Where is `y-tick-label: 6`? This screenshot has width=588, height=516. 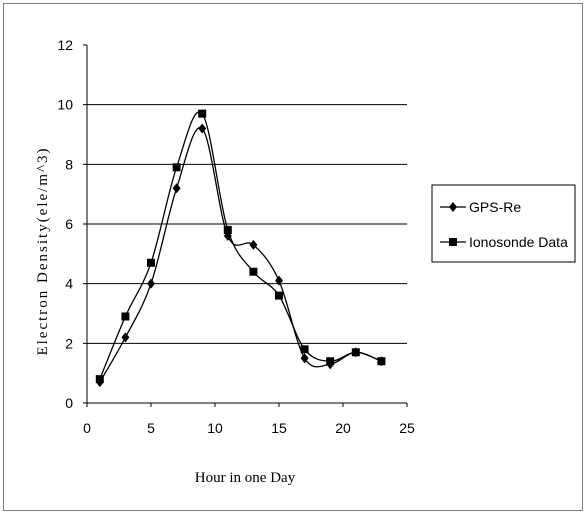 y-tick-label: 6 is located at coordinates (69, 224).